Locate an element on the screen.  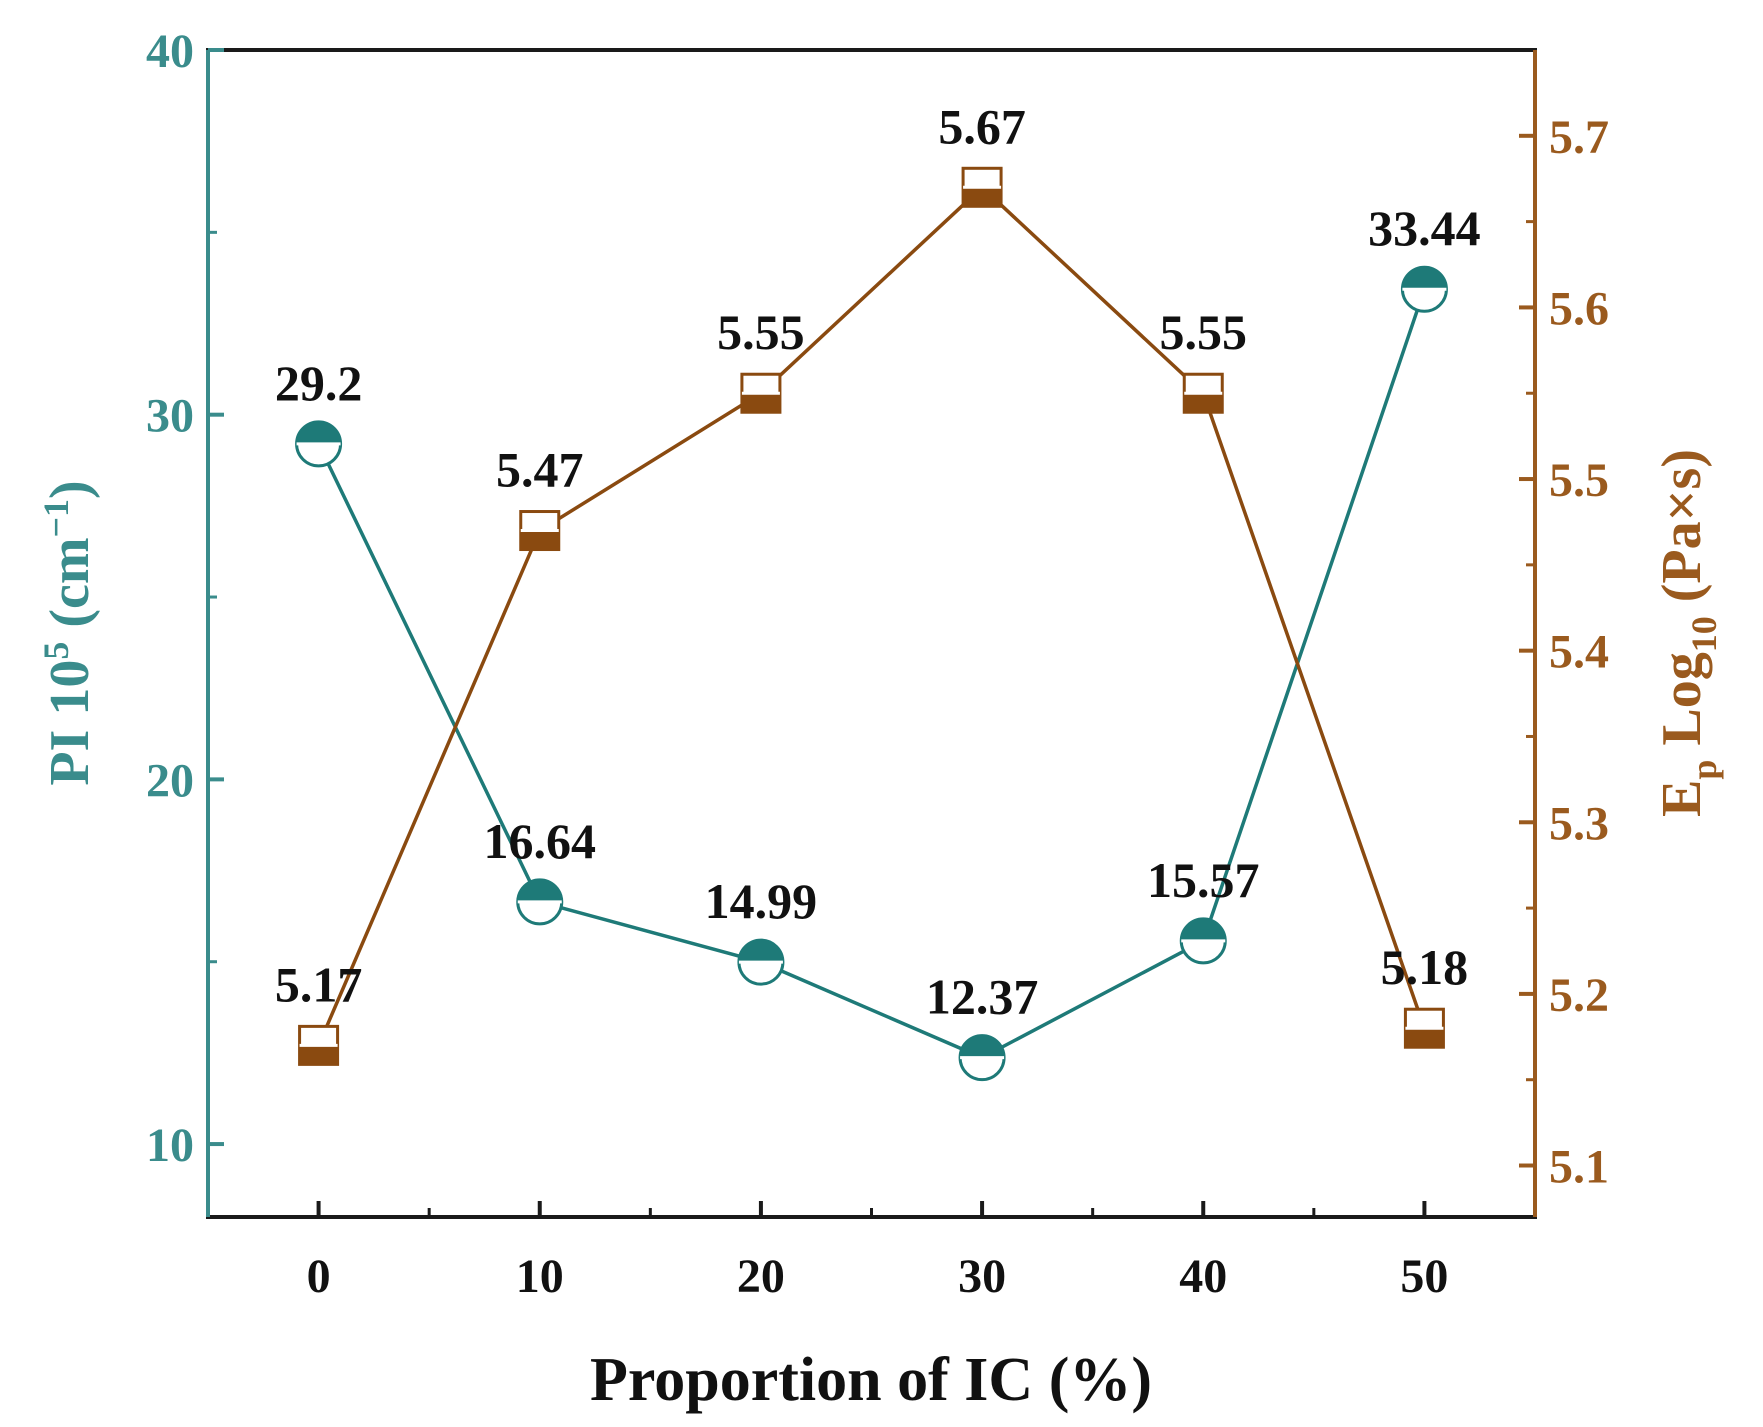
data-label-PI: 29.2 is located at coordinates (319, 383).